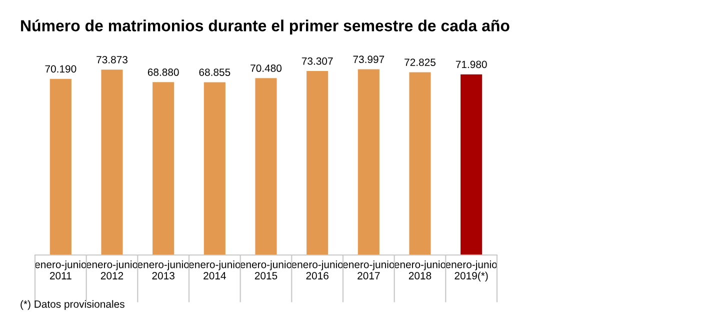 This screenshot has height=336, width=710. Describe the element at coordinates (317, 61) in the screenshot. I see `data-label: 73.307` at that location.